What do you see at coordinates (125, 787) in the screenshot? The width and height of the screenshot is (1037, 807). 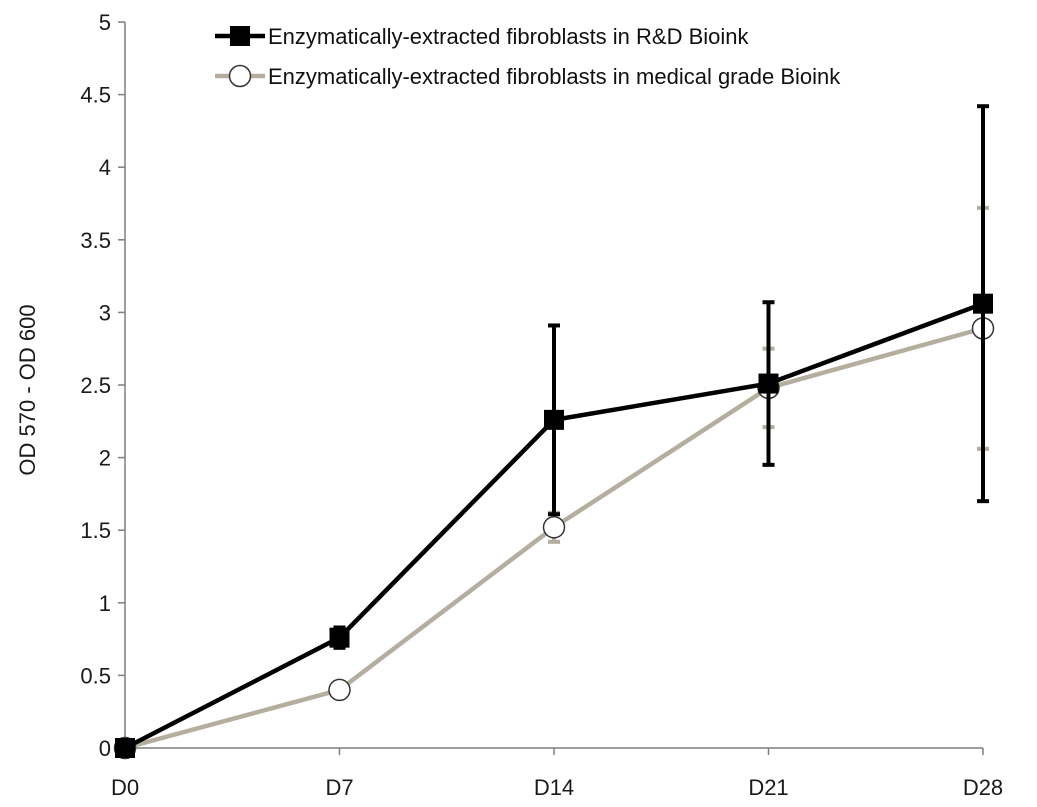 I see `x-tick-label: D0` at bounding box center [125, 787].